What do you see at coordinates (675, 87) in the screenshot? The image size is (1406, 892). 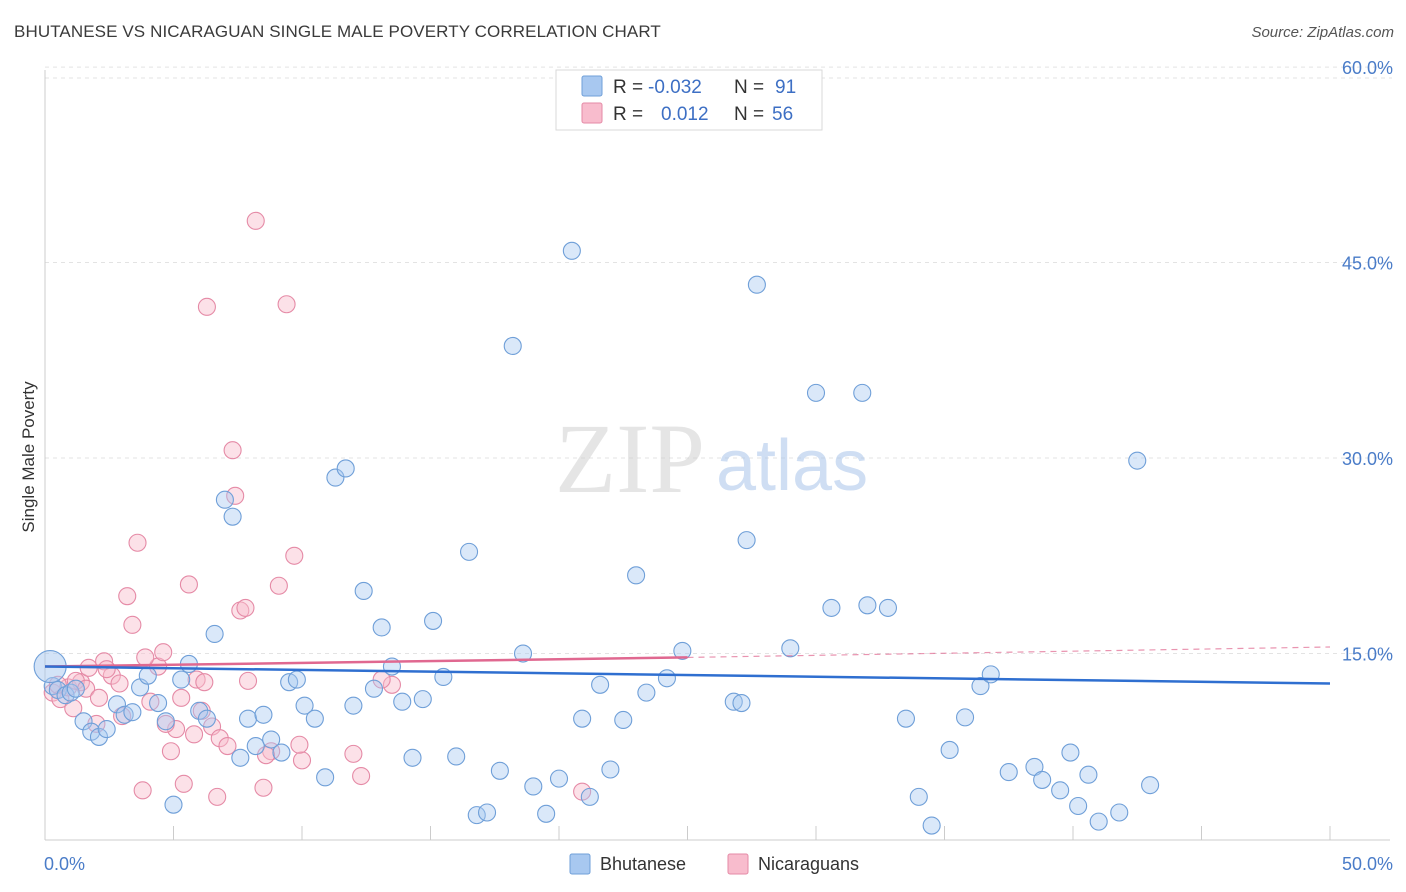 I see `legend-r-value-1: -0.032` at bounding box center [675, 87].